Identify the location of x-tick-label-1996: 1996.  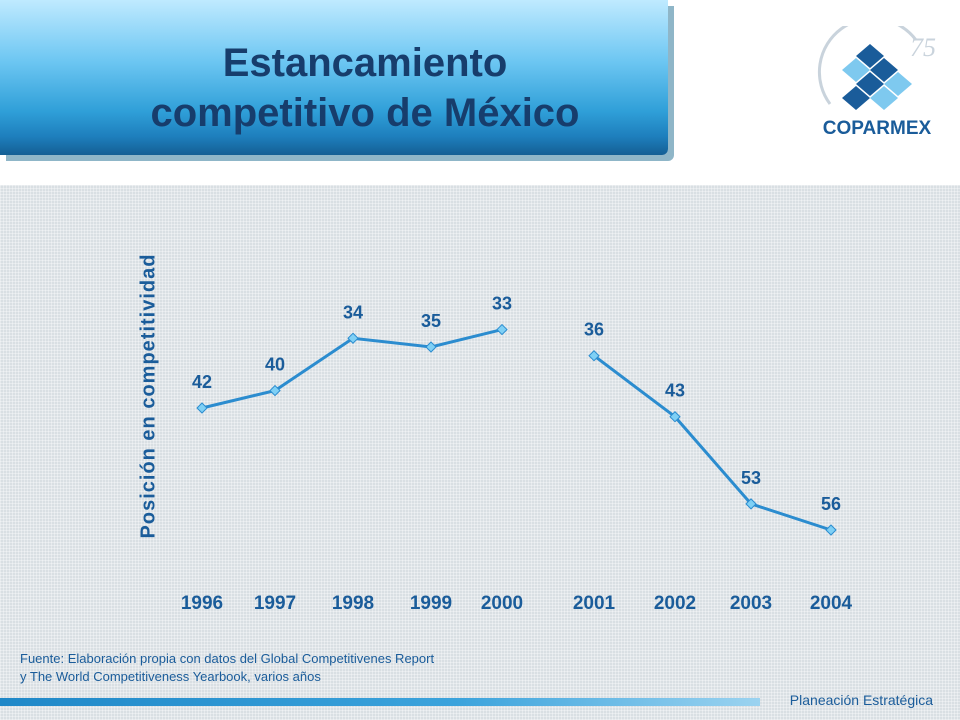
(202, 603).